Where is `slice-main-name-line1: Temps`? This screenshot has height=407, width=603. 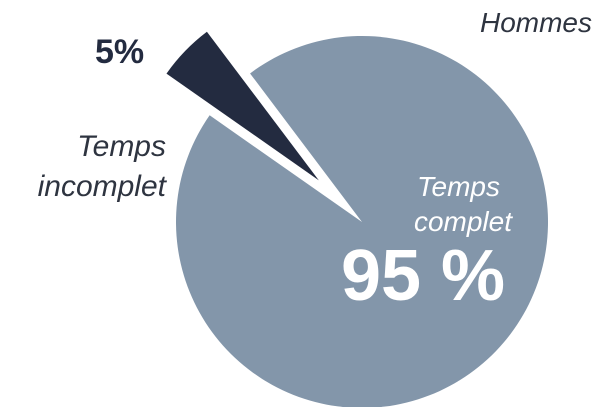
slice-main-name-line1: Temps is located at coordinates (458, 186).